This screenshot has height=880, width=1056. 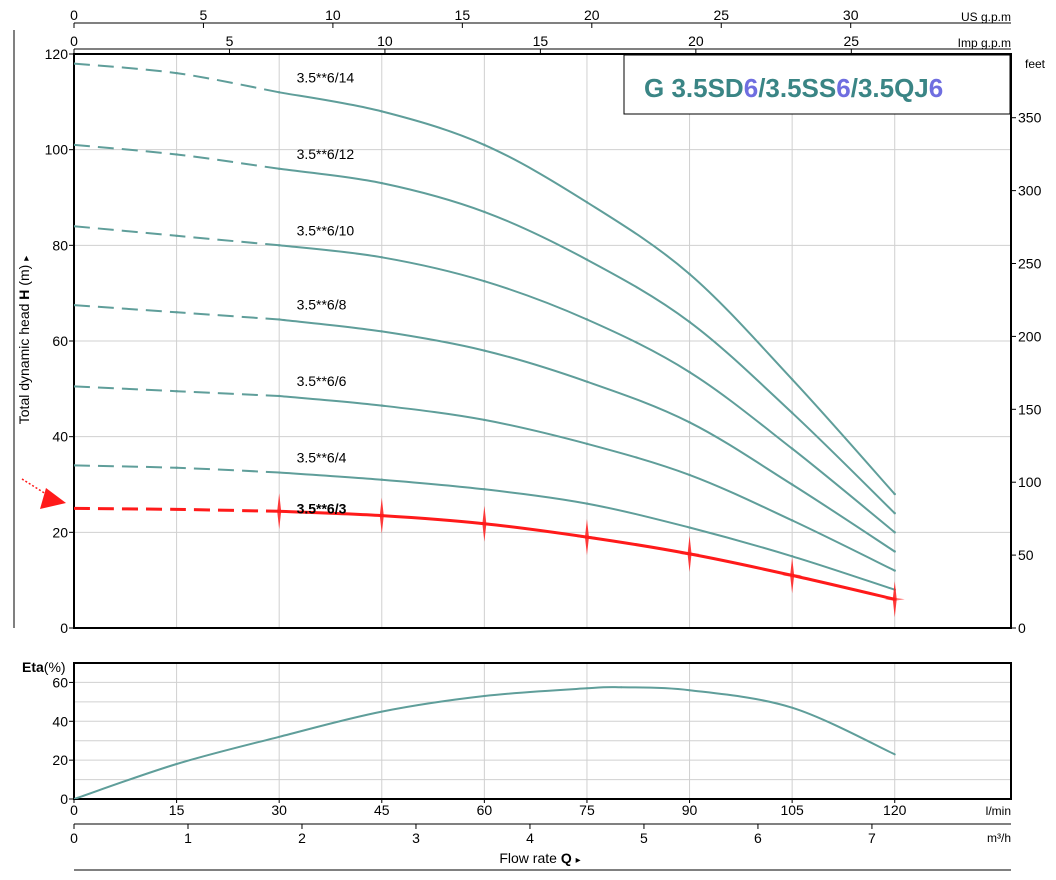 What do you see at coordinates (1030, 336) in the screenshot?
I see `feet-tick-label: 200` at bounding box center [1030, 336].